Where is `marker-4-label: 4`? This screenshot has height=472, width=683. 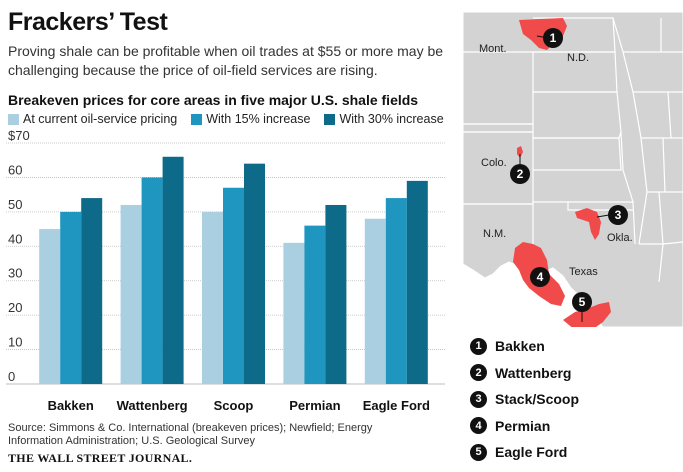
marker-4-label: 4 is located at coordinates (540, 277).